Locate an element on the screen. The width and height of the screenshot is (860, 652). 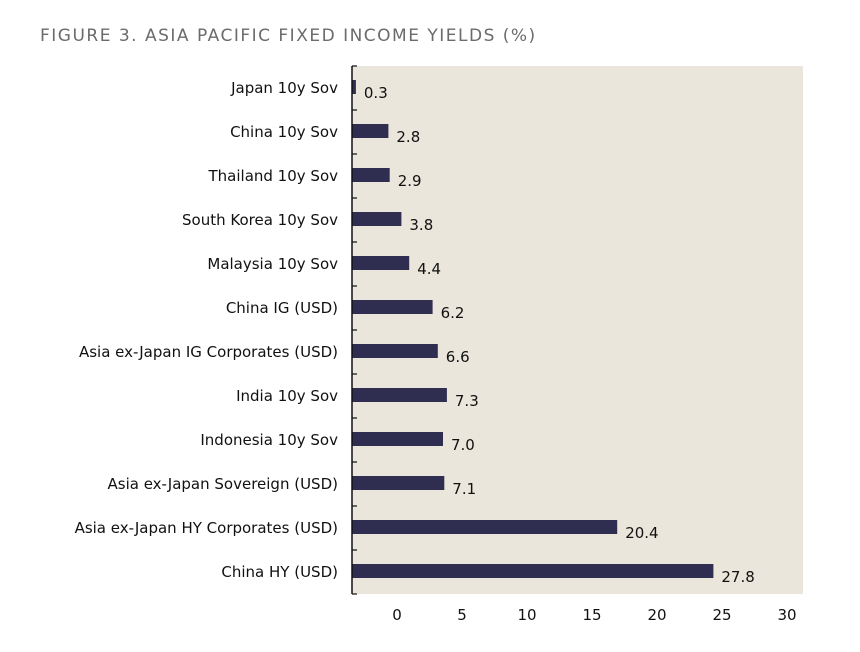
x-tick-label: 25 is located at coordinates (721, 615).